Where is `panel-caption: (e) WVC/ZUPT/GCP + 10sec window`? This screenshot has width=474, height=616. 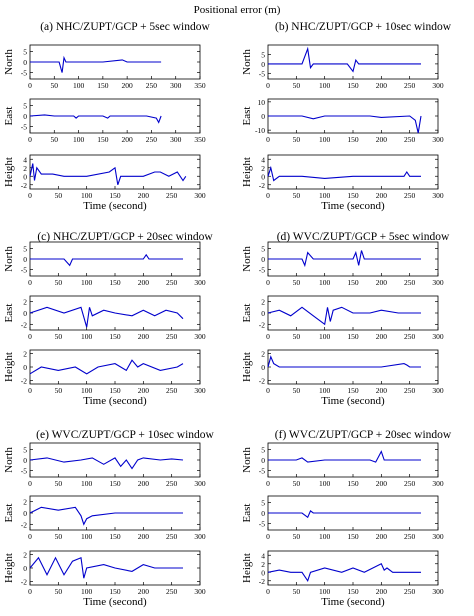 panel-caption: (e) WVC/ZUPT/GCP + 10sec window is located at coordinates (125, 435).